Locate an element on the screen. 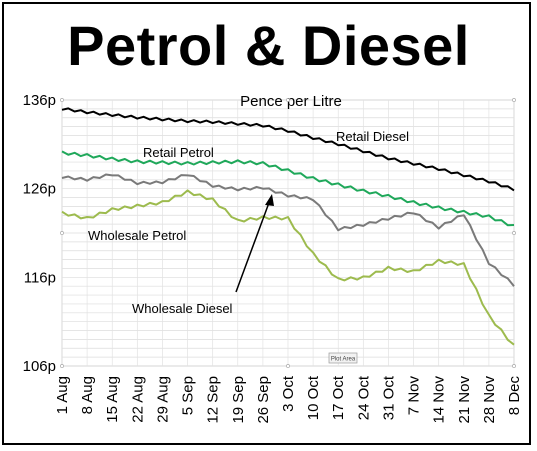 This screenshot has height=451, width=537. chart-title: Pence per Litre is located at coordinates (291, 101).